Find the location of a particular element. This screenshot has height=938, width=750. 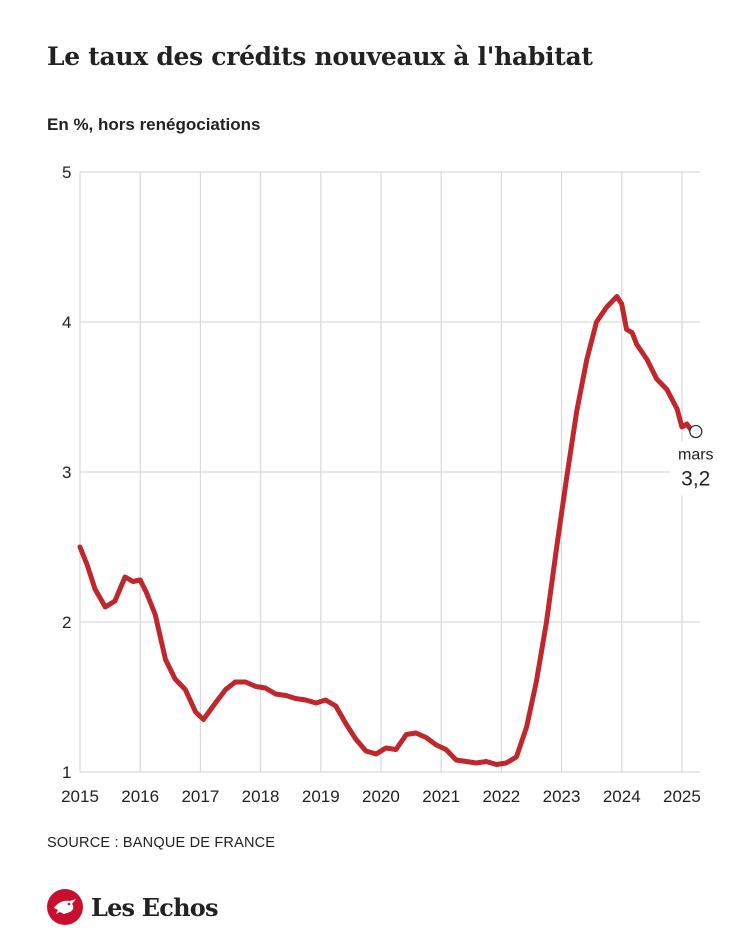

x-tick-label: 2022 is located at coordinates (501, 796).